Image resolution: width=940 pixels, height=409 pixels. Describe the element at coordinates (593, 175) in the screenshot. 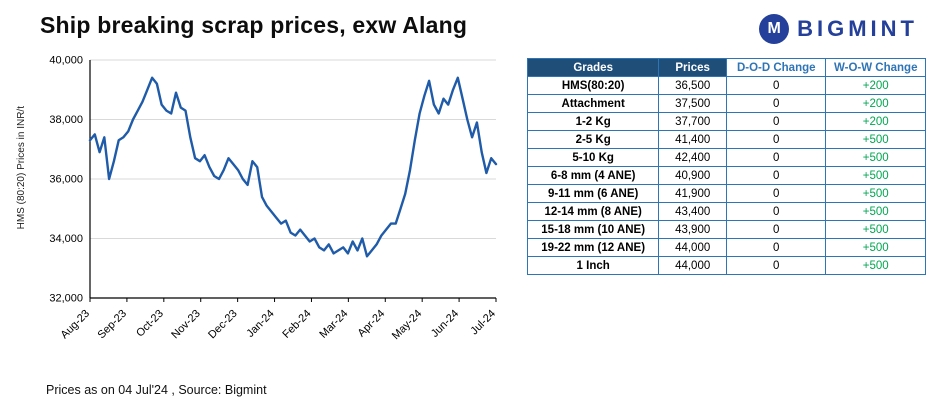

I see `cell-grade: 6-8 mm (4 ANE)` at that location.